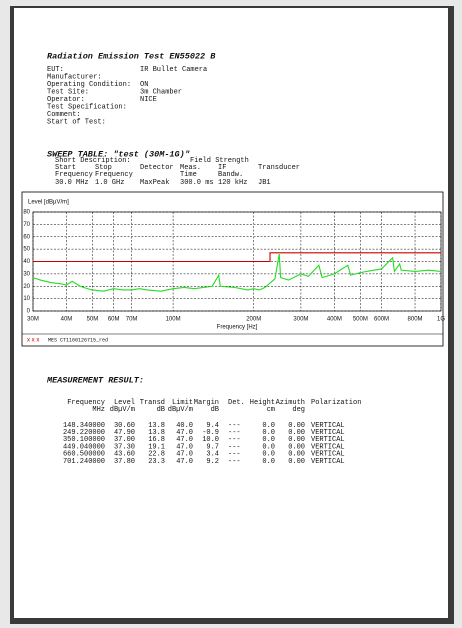 This screenshot has height=628, width=462. Describe the element at coordinates (78, 340) in the screenshot. I see `legend: MES CT1160126715_red` at that location.